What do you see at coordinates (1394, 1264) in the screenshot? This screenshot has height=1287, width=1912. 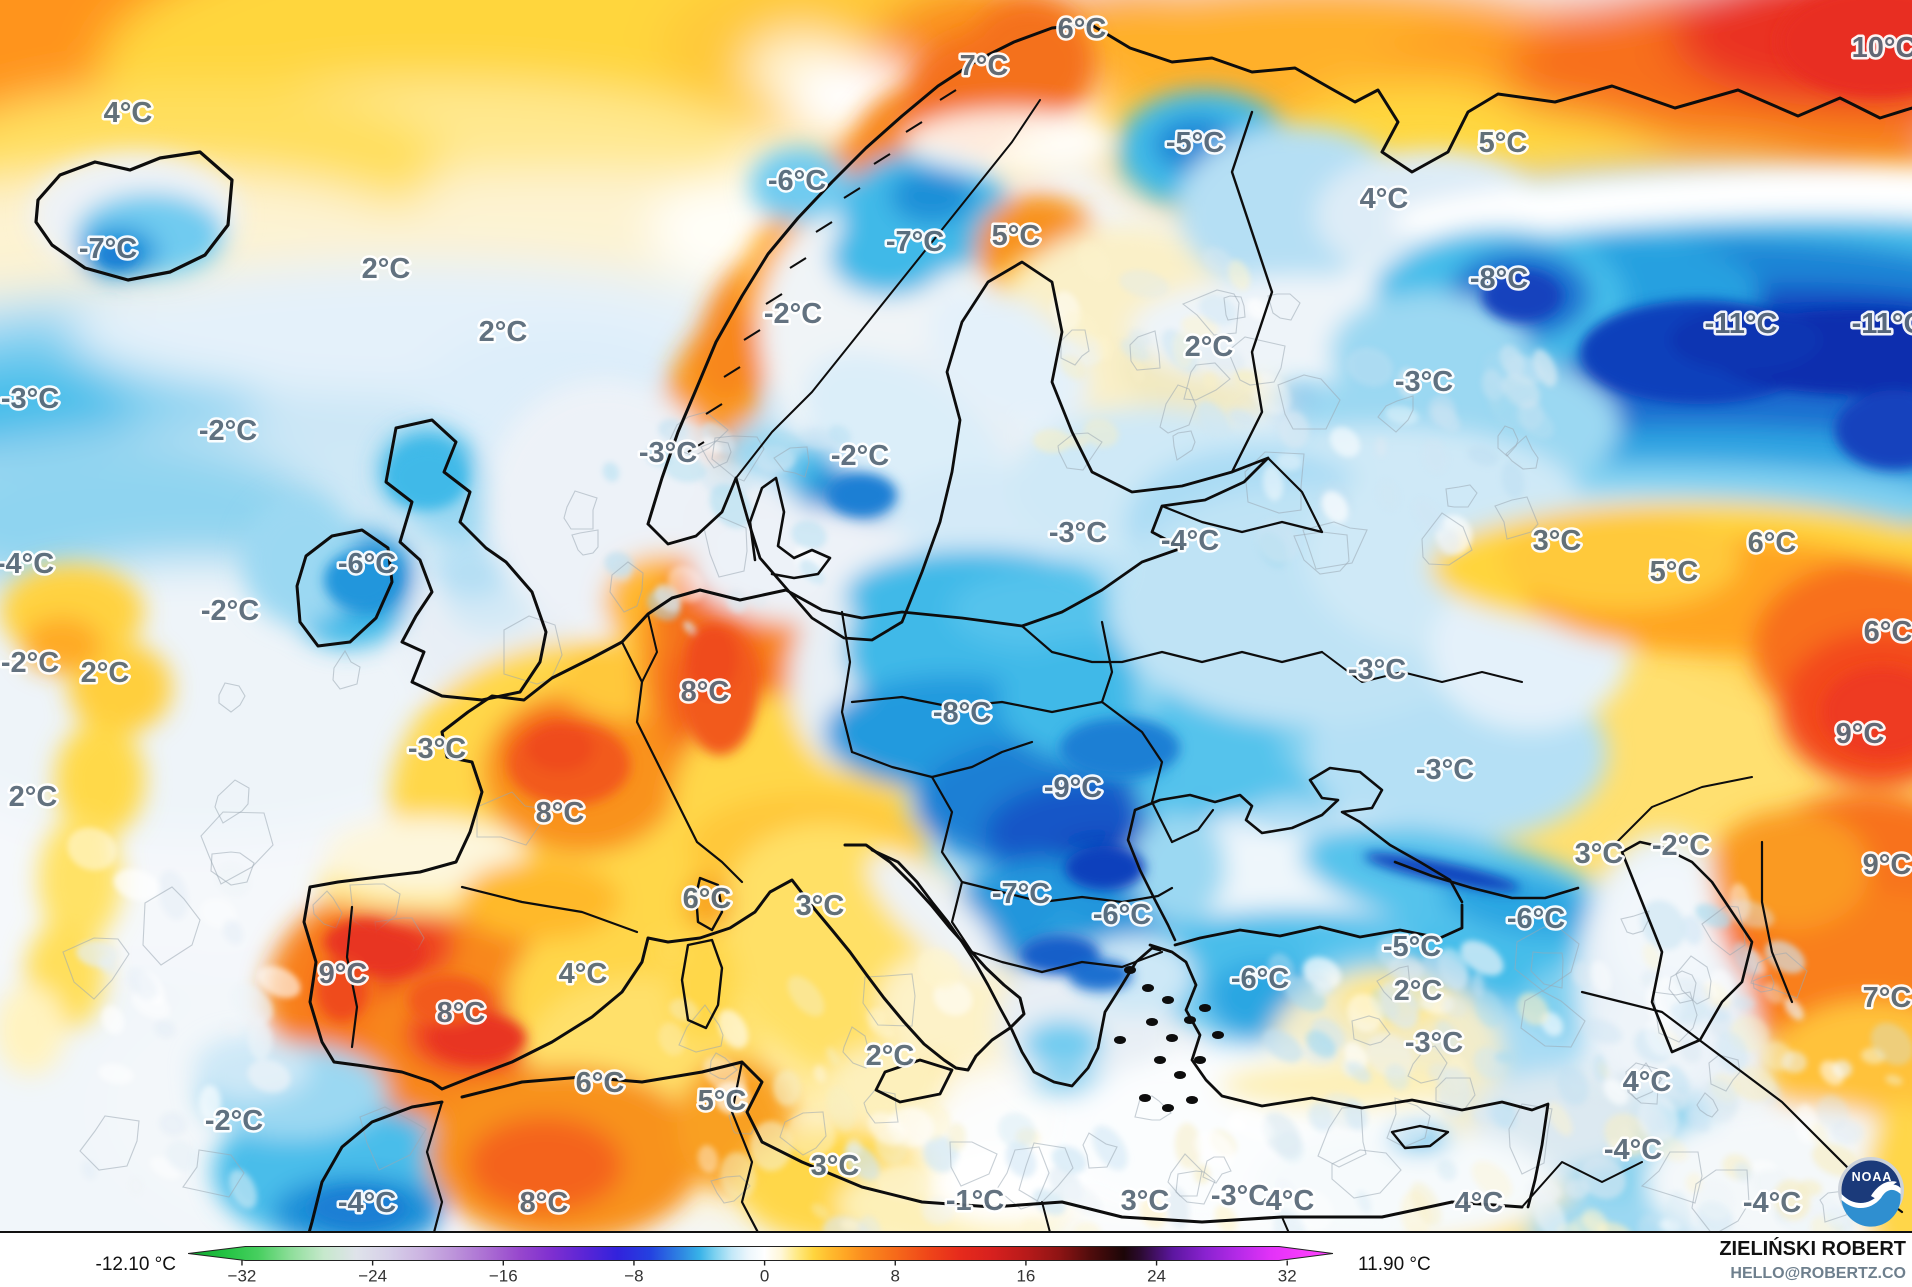 I see `svg-text: 11.90 °C` at bounding box center [1394, 1264].